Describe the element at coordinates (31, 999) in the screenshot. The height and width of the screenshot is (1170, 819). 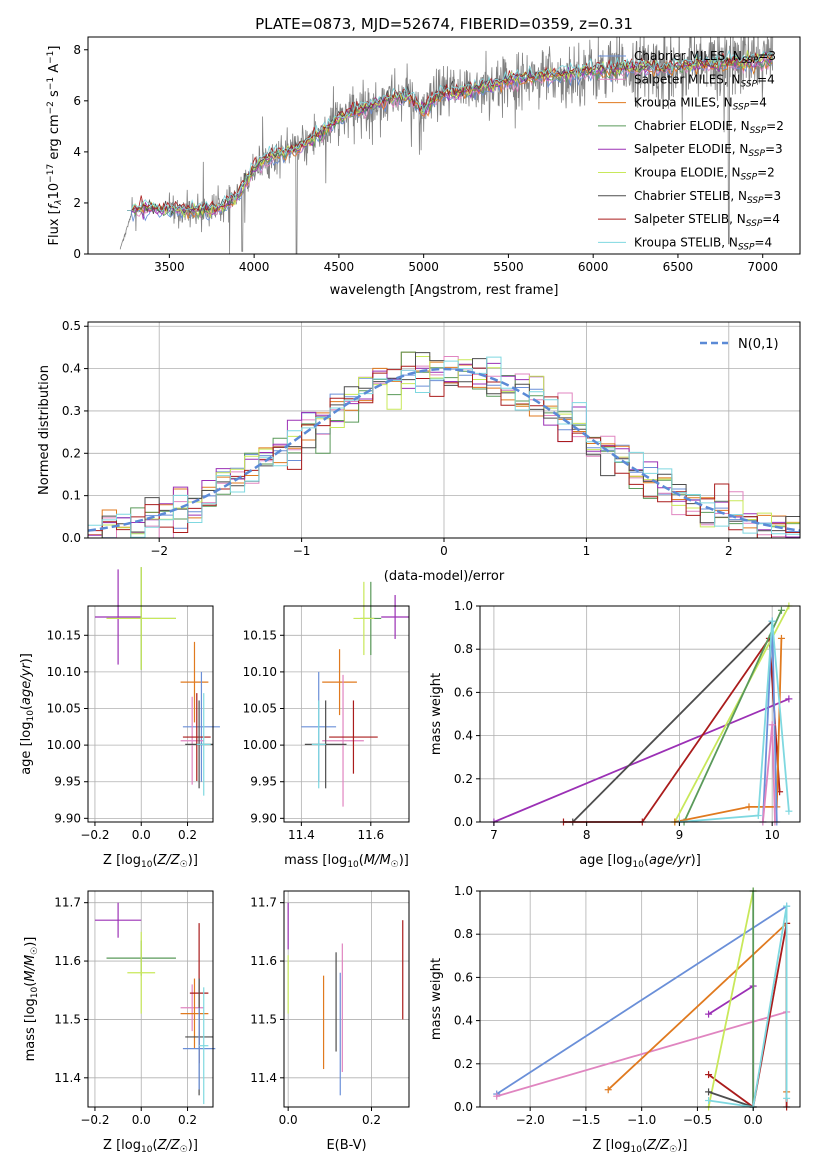
I see `y-axis-label: mass [log10(M/M☉)]` at that location.